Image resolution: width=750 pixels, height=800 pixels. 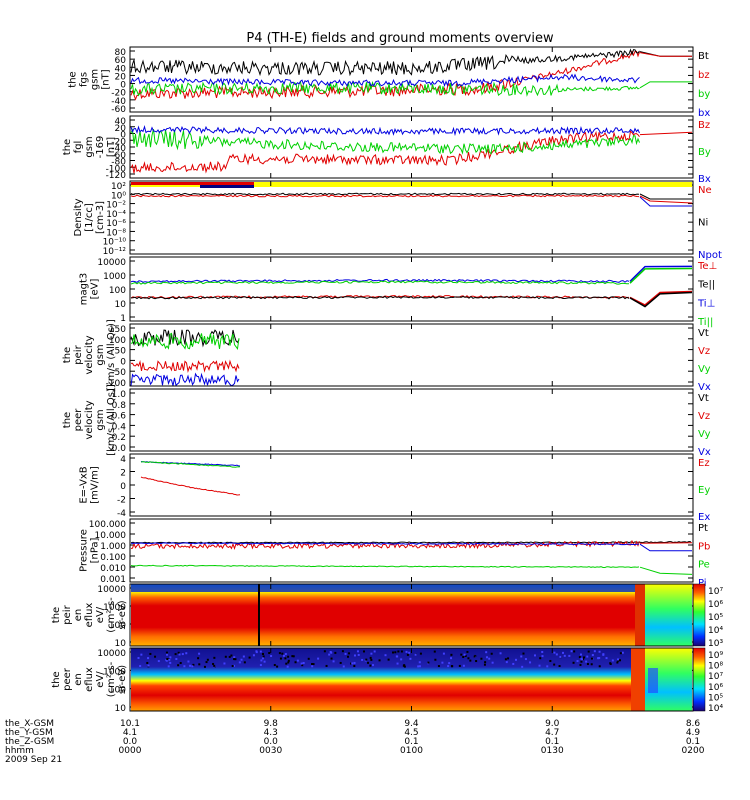 What do you see at coordinates (693, 724) in the screenshot?
I see `x-axis-value: 8.6` at bounding box center [693, 724].